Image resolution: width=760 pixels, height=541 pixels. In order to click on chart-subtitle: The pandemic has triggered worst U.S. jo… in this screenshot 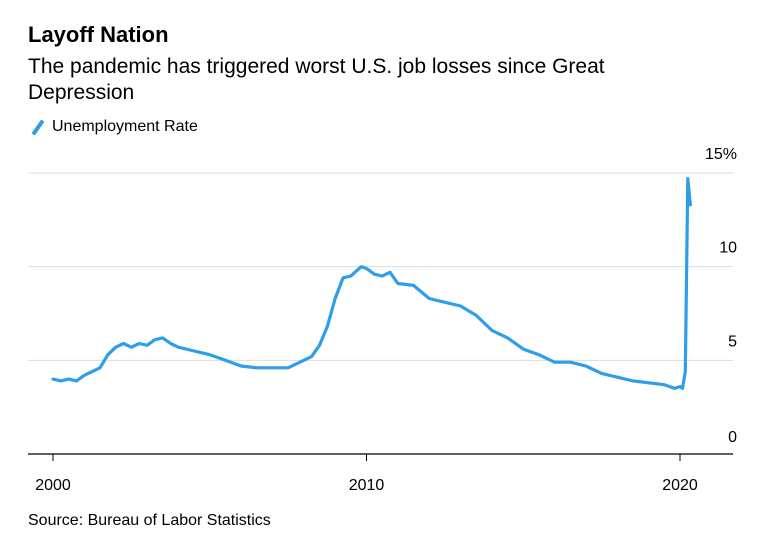, I will do `click(316, 79)`.